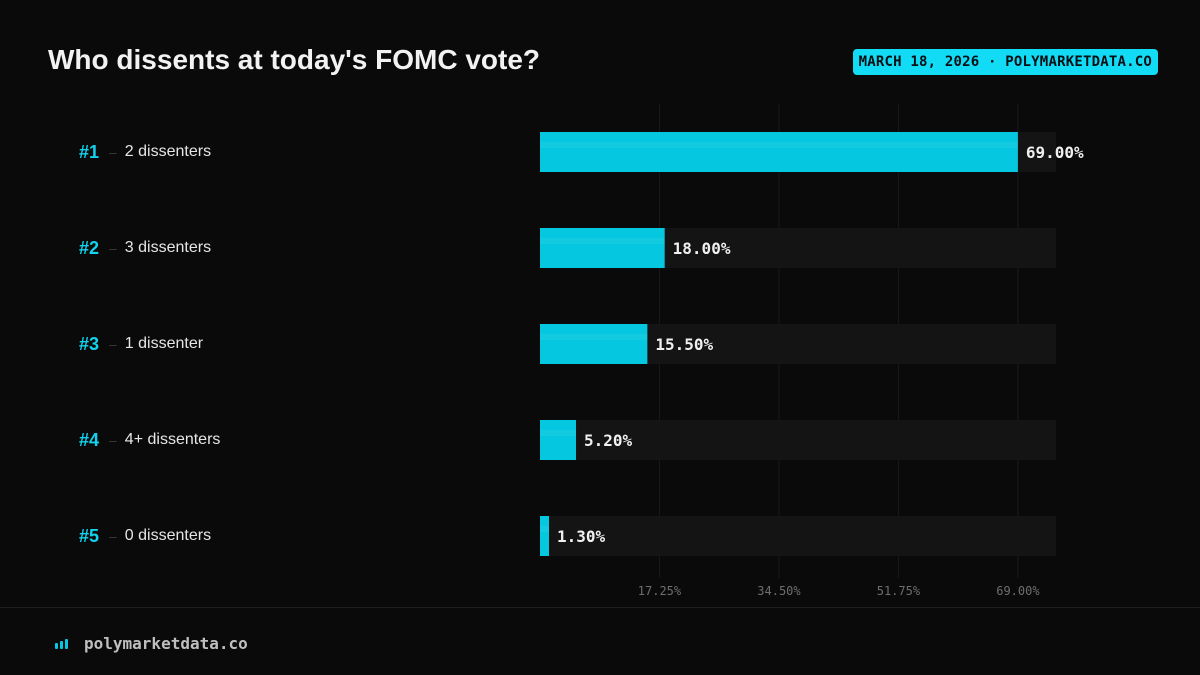  I want to click on category-label: 0 dissenters, so click(168, 535).